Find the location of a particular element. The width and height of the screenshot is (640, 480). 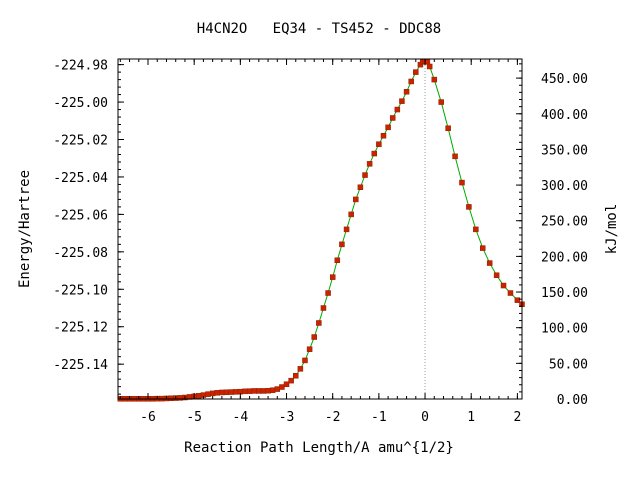

y-tick-label: -225.00 is located at coordinates (80, 103).